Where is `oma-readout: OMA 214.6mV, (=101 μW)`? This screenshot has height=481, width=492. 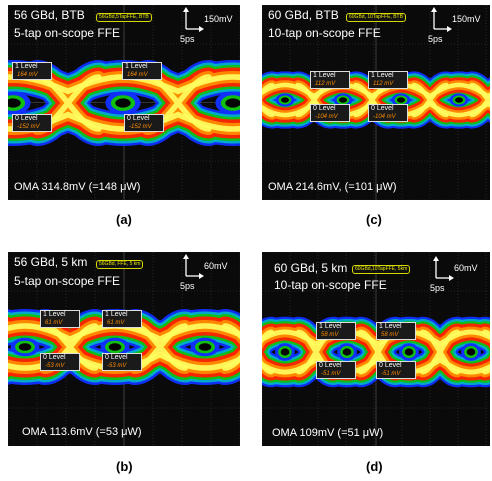
oma-readout: OMA 214.6mV, (=101 μW) is located at coordinates (332, 187).